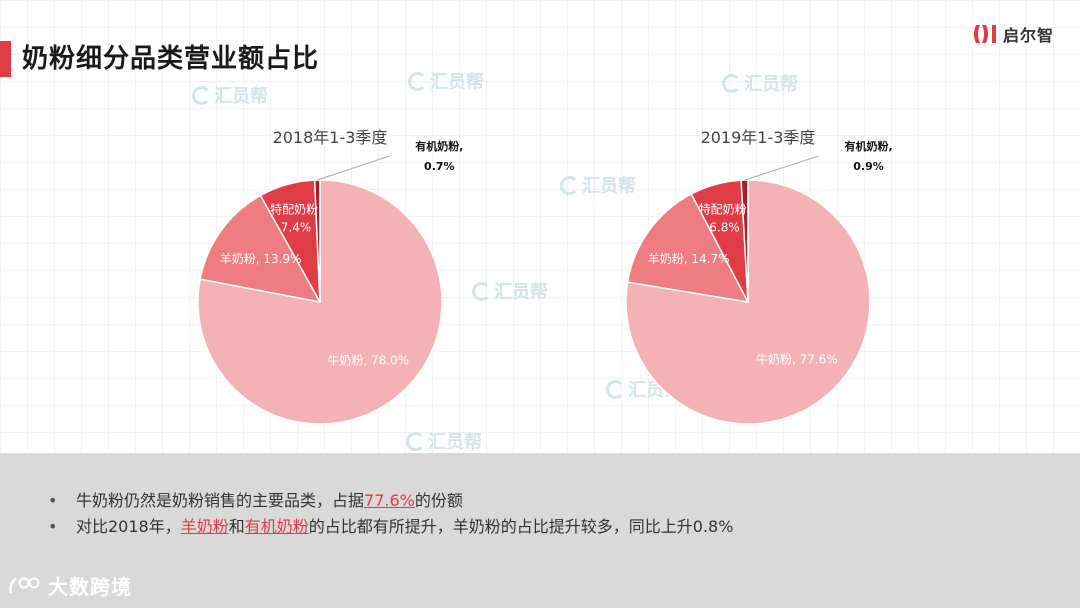 Image resolution: width=1080 pixels, height=608 pixels. I want to click on company-logo-icon, so click(986, 34).